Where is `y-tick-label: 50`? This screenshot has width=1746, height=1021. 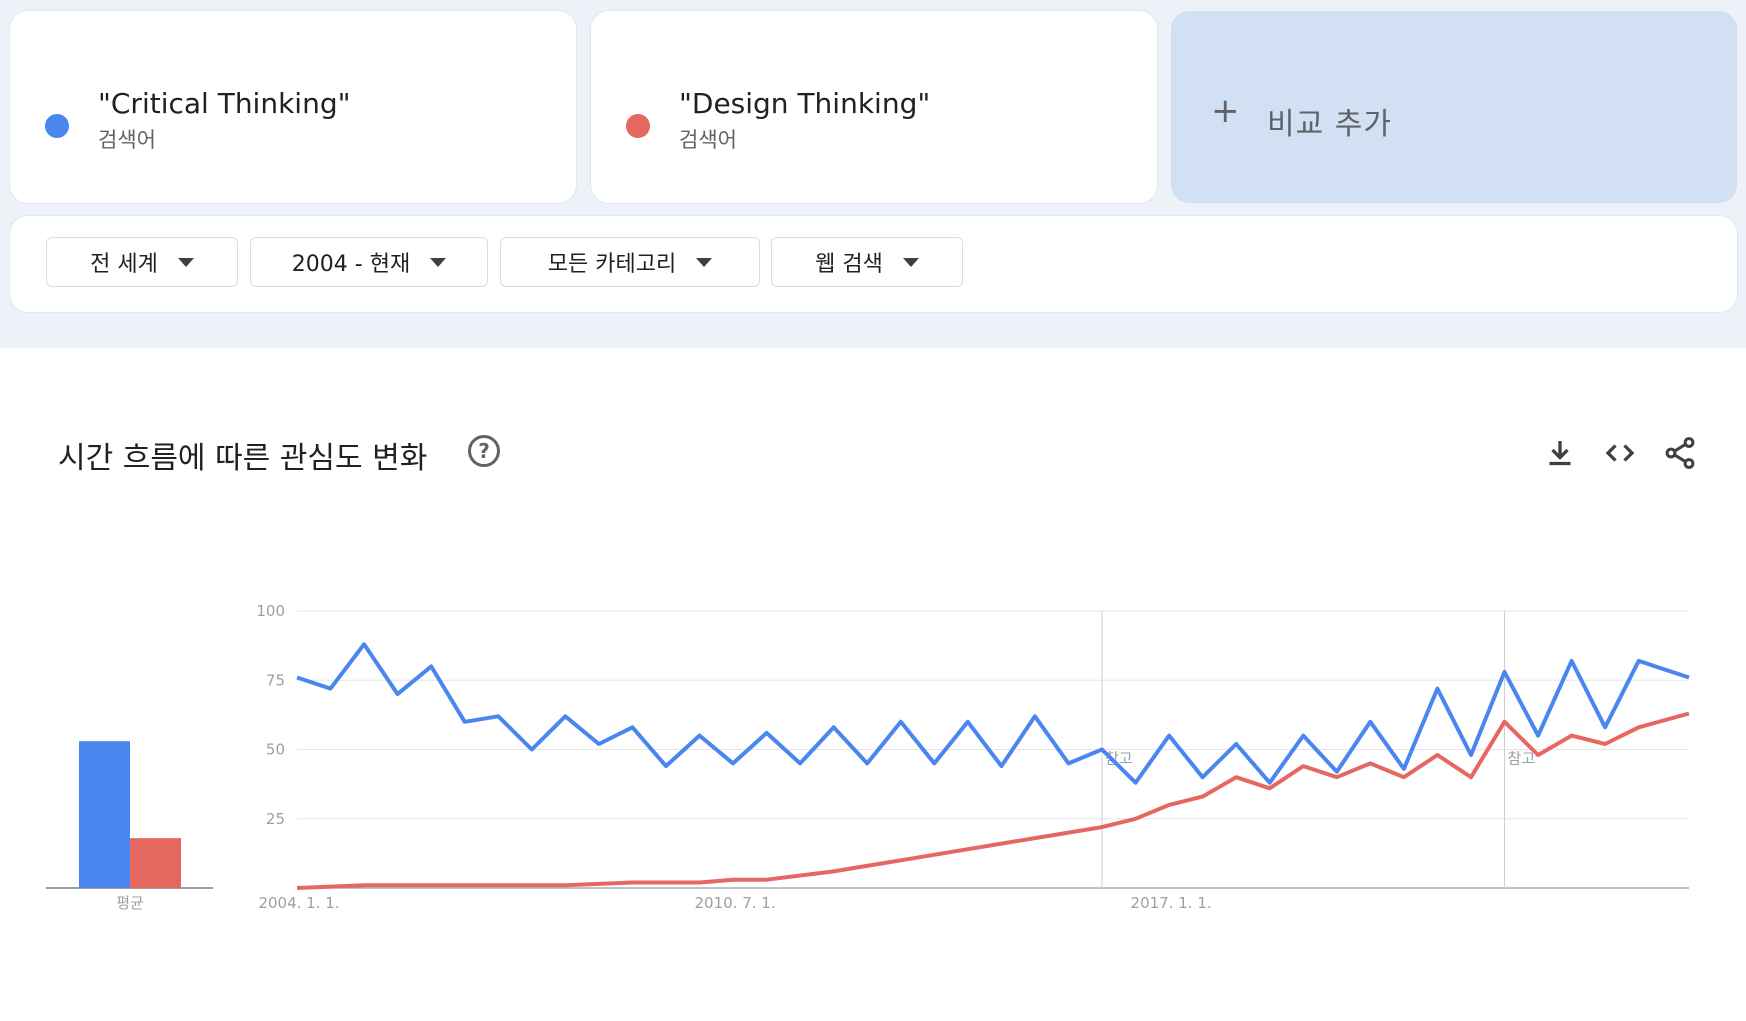 y-tick-label: 50 is located at coordinates (275, 750).